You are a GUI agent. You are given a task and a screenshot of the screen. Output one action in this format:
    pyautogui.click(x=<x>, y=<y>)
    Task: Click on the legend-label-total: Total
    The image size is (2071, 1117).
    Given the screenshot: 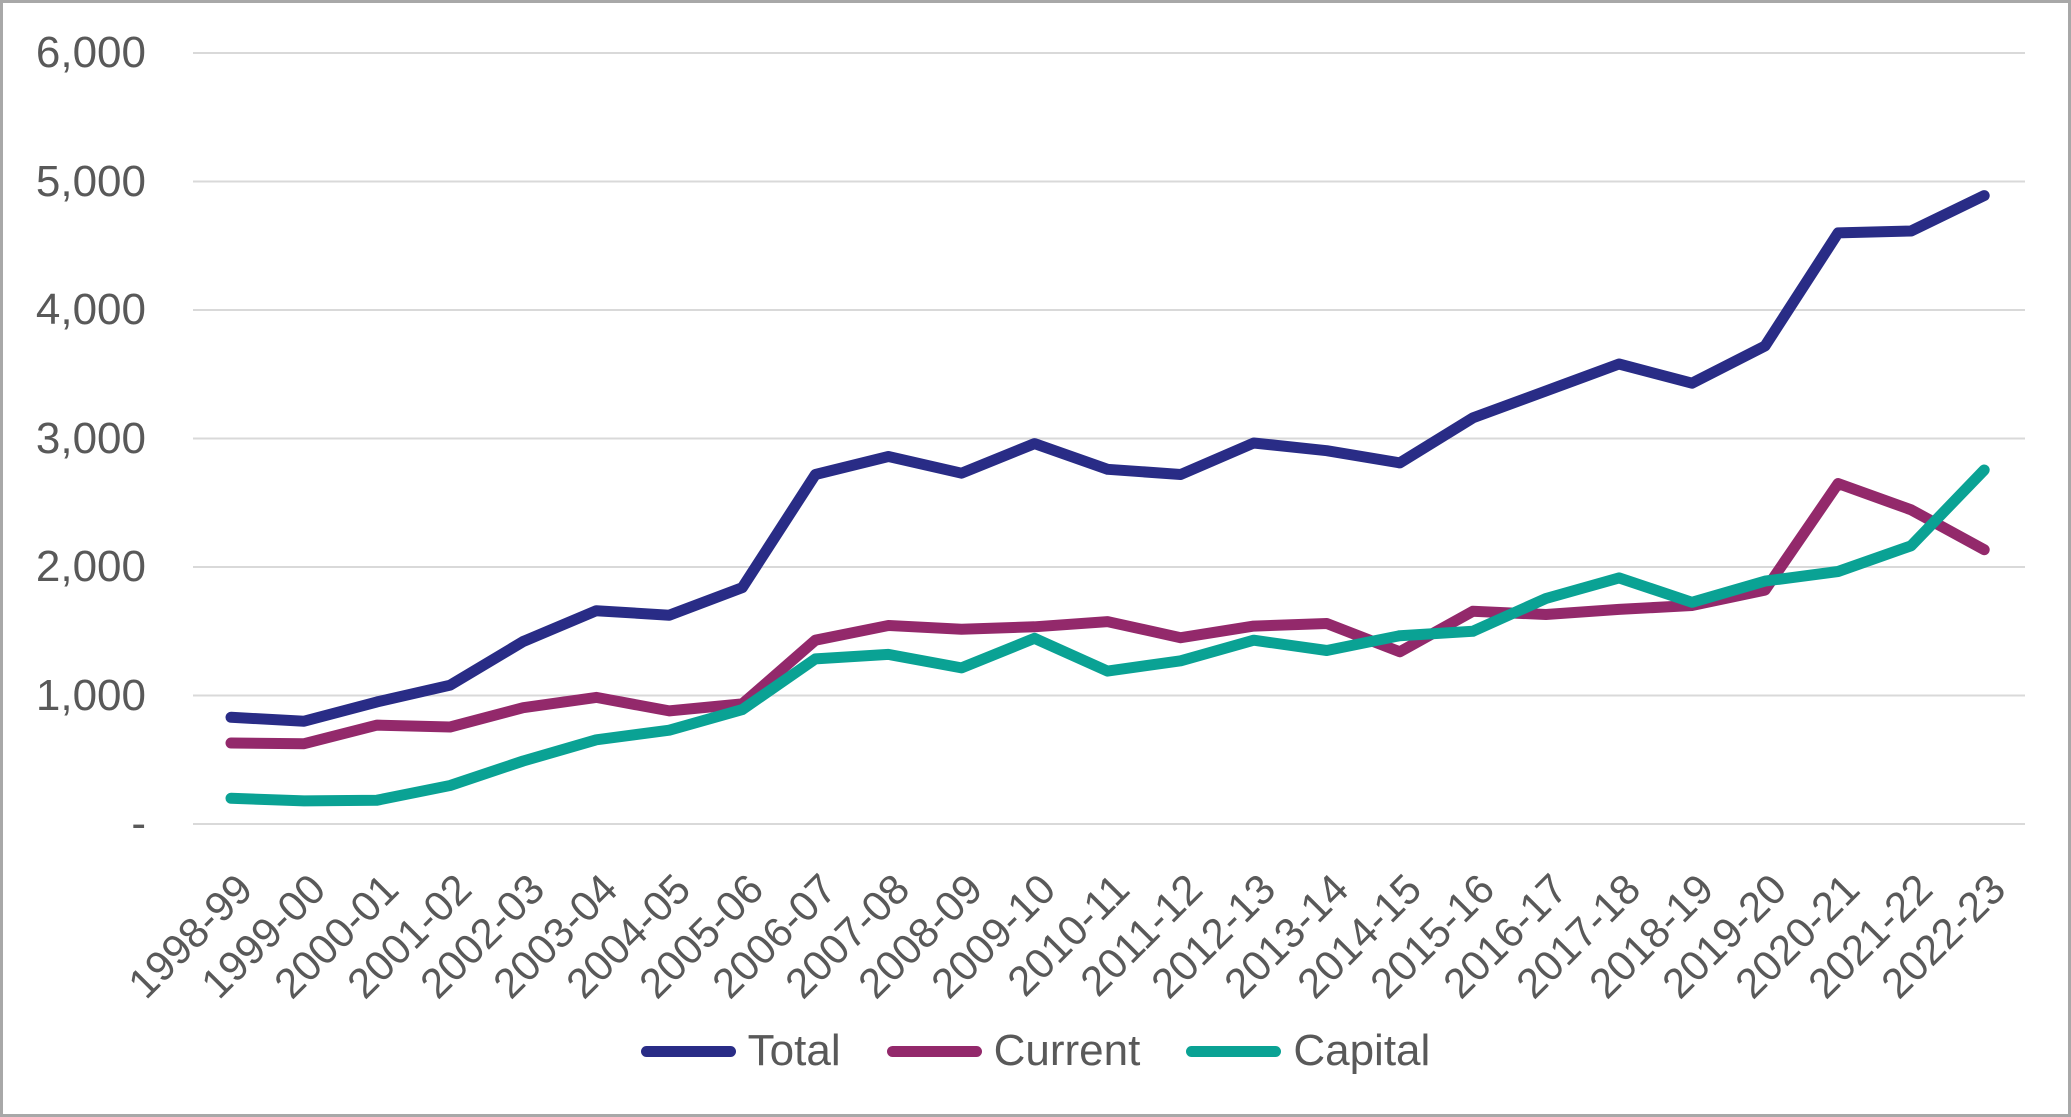 What is the action you would take?
    pyautogui.click(x=794, y=1050)
    